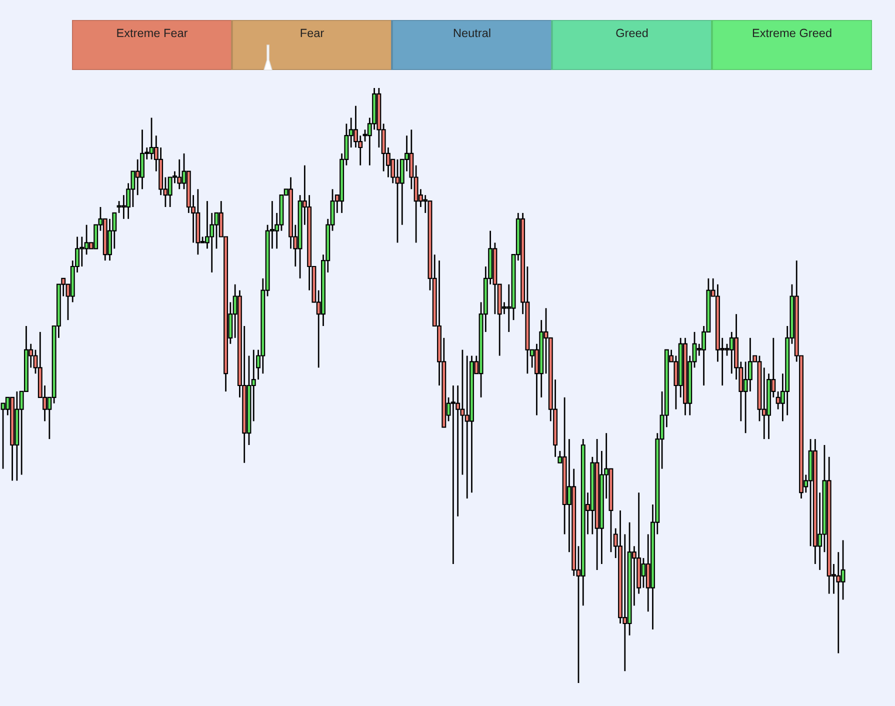 This screenshot has width=895, height=706. What do you see at coordinates (632, 33) in the screenshot?
I see `category-label: Greed` at bounding box center [632, 33].